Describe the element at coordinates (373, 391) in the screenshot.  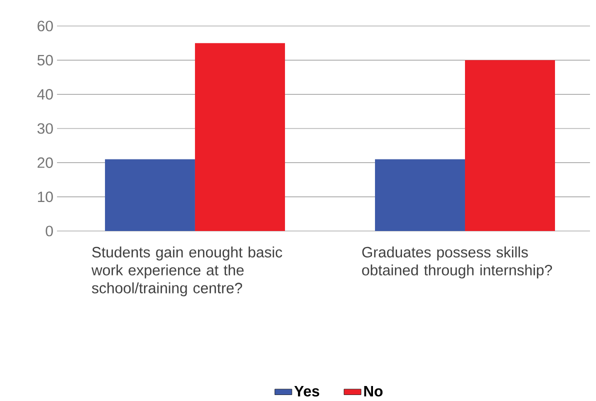
I see `legend-label: No` at that location.